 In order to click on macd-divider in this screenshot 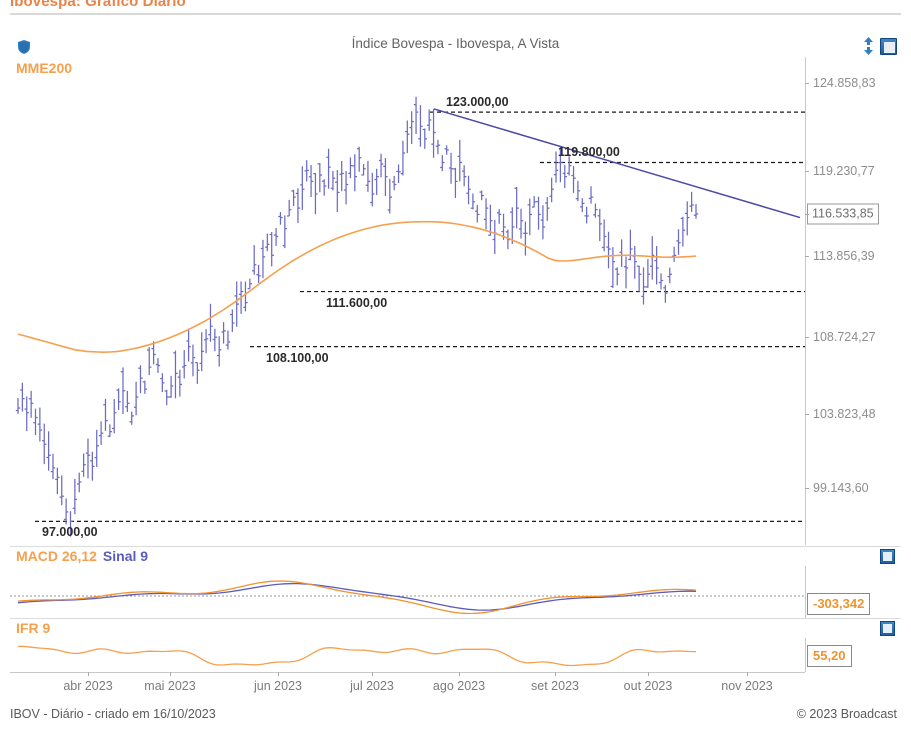, I will do `click(455, 546)`.